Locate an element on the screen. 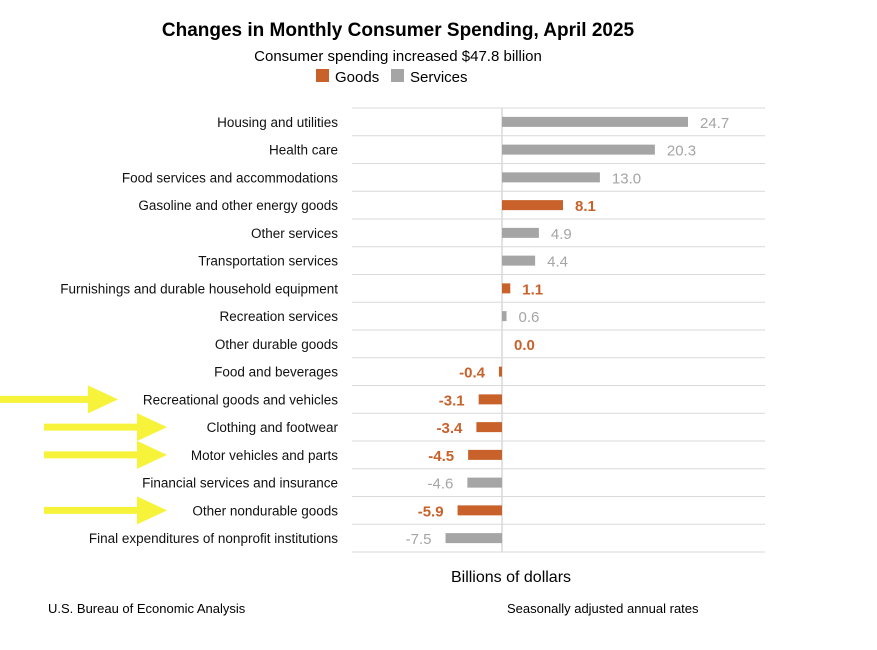 Image resolution: width=877 pixels, height=650 pixels. data-label: 20.3 is located at coordinates (681, 151).